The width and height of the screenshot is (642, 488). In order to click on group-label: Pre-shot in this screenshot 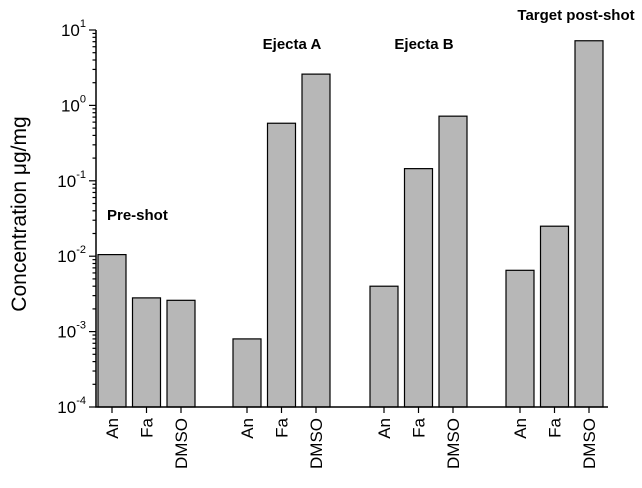, I will do `click(137, 215)`.